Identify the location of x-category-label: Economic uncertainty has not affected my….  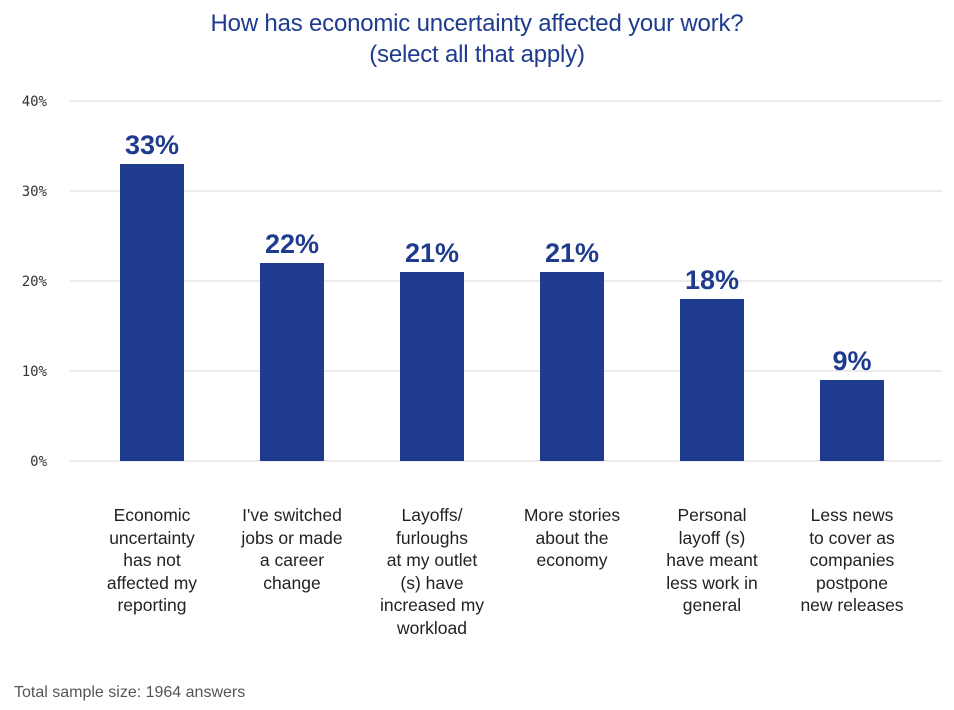
(152, 560).